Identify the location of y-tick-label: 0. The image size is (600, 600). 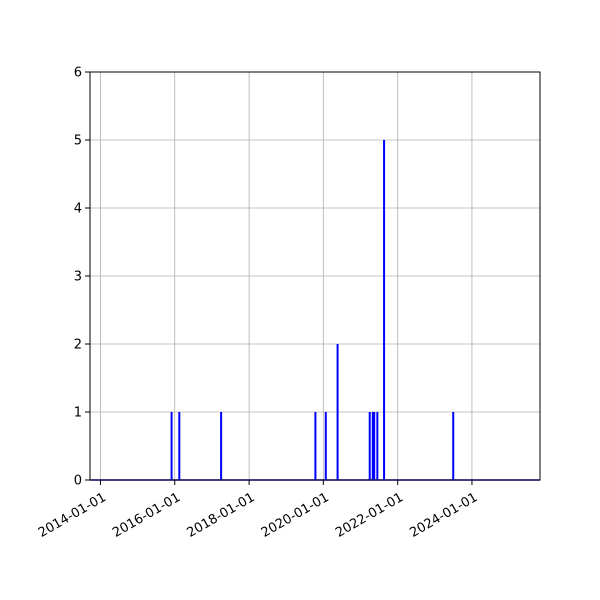
(78, 481).